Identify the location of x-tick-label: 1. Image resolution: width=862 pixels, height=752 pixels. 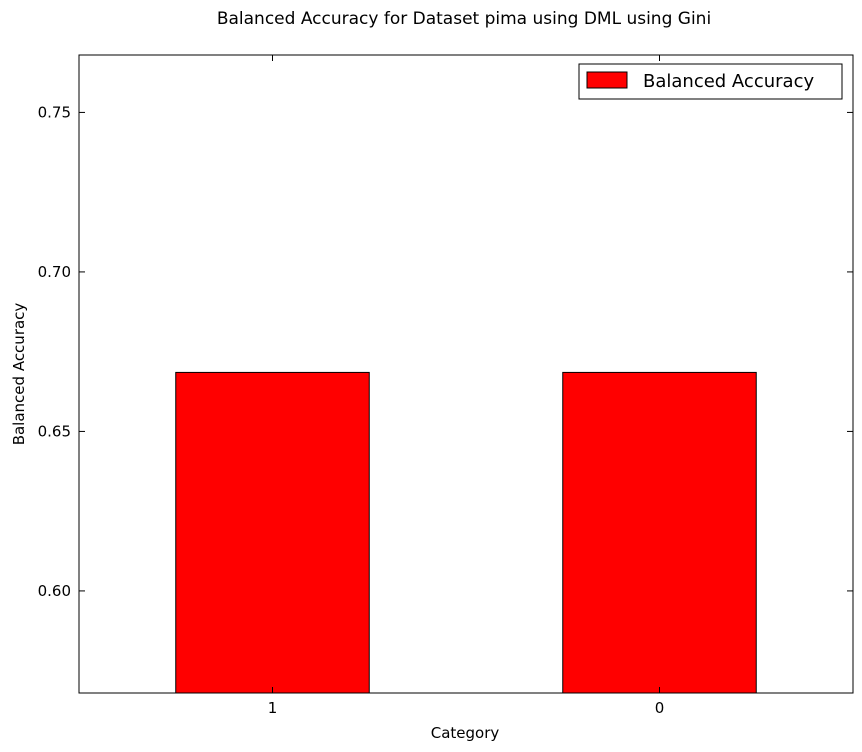
(273, 708).